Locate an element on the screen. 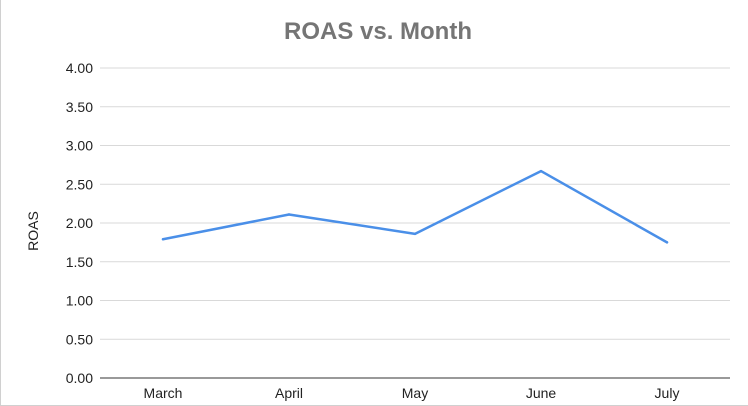  y-tick-label: 3.00 is located at coordinates (79, 146).